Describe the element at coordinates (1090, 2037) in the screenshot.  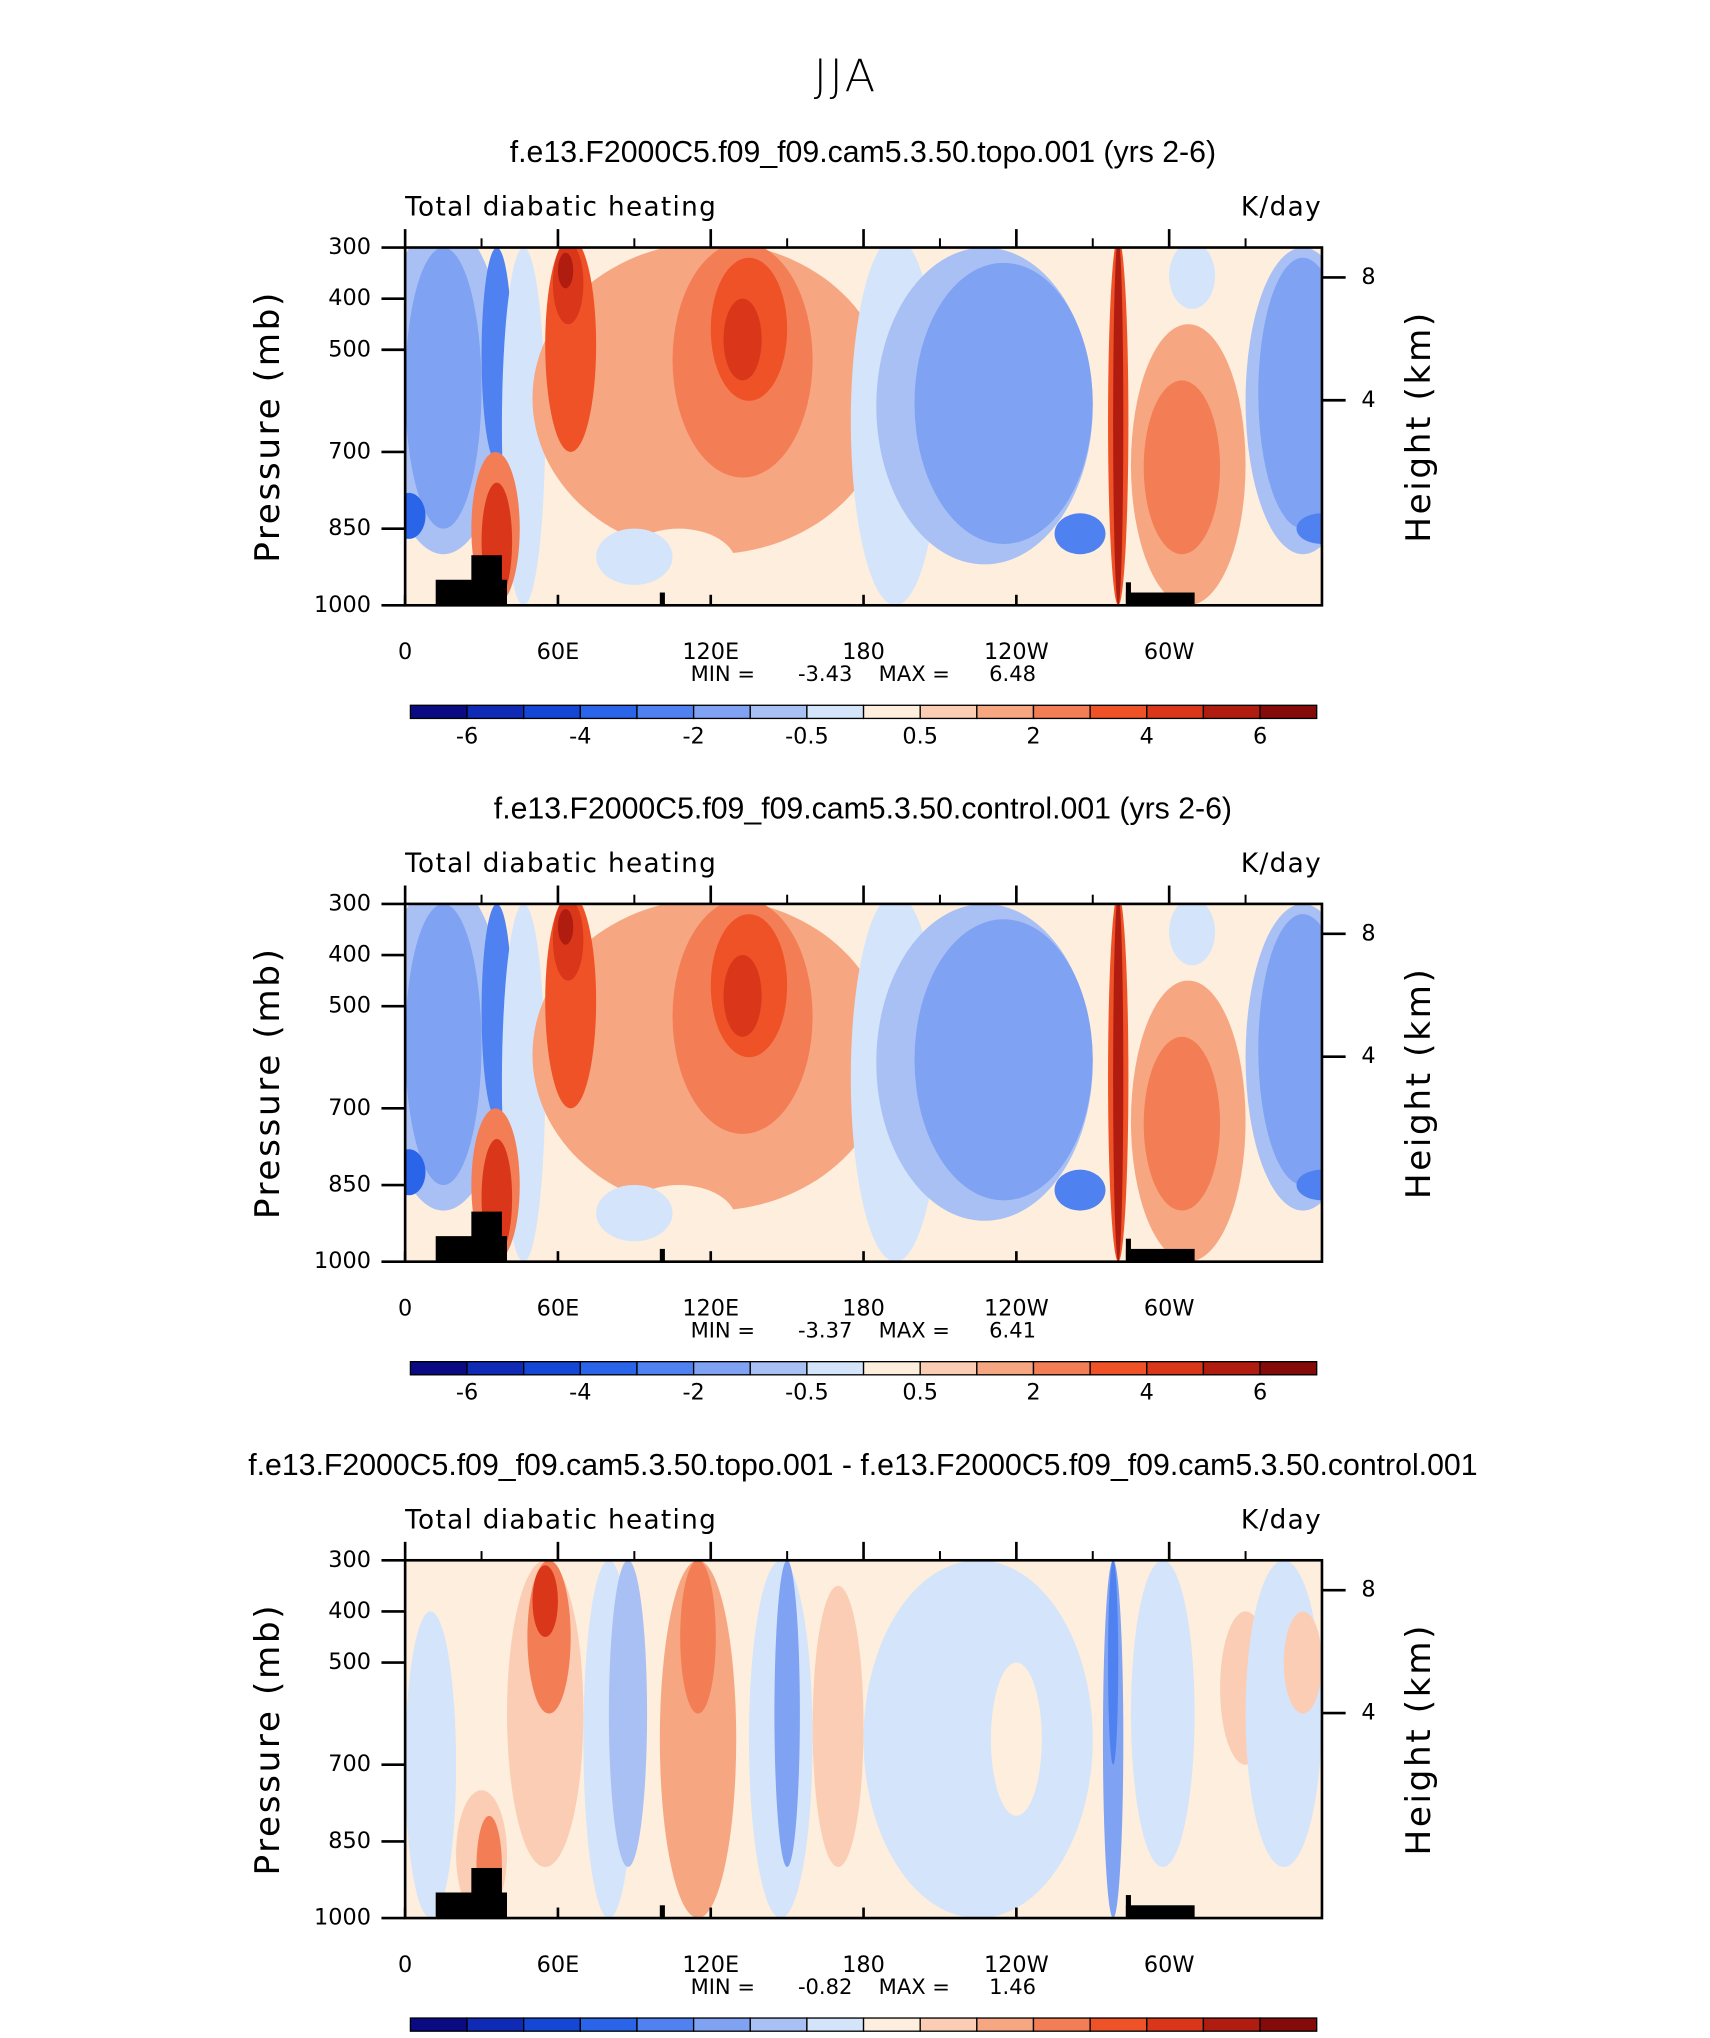
I see `colorbar-label: 0.9` at that location.